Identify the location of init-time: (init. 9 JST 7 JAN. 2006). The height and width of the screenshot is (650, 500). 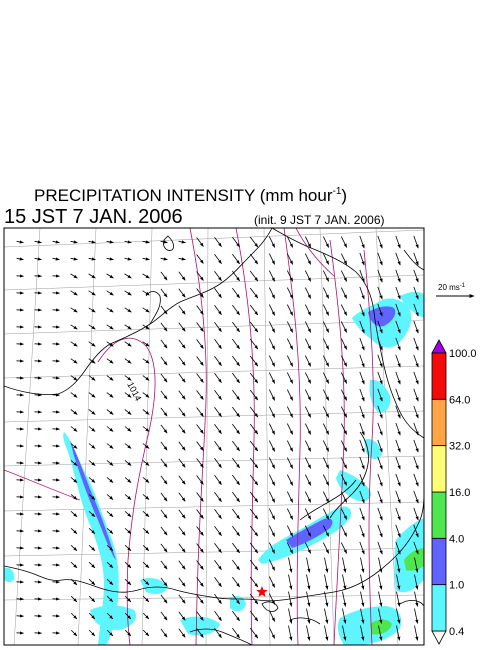
(319, 220).